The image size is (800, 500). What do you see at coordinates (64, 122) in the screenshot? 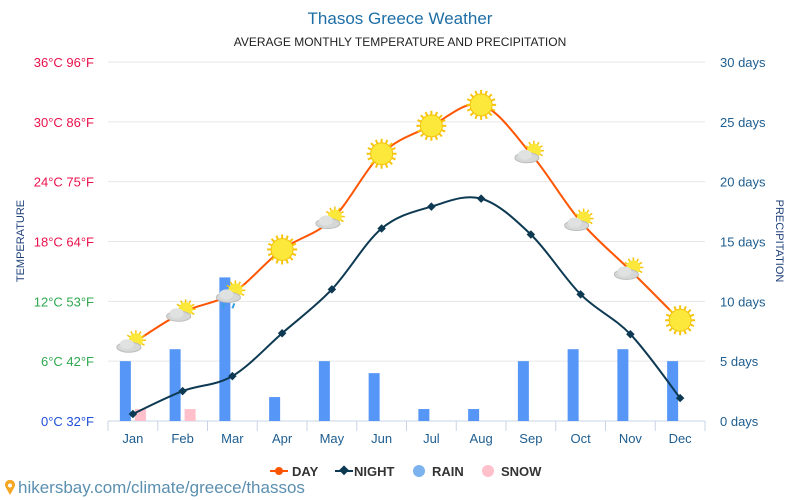
I see `left-tick-label: 30°C 86°F` at bounding box center [64, 122].